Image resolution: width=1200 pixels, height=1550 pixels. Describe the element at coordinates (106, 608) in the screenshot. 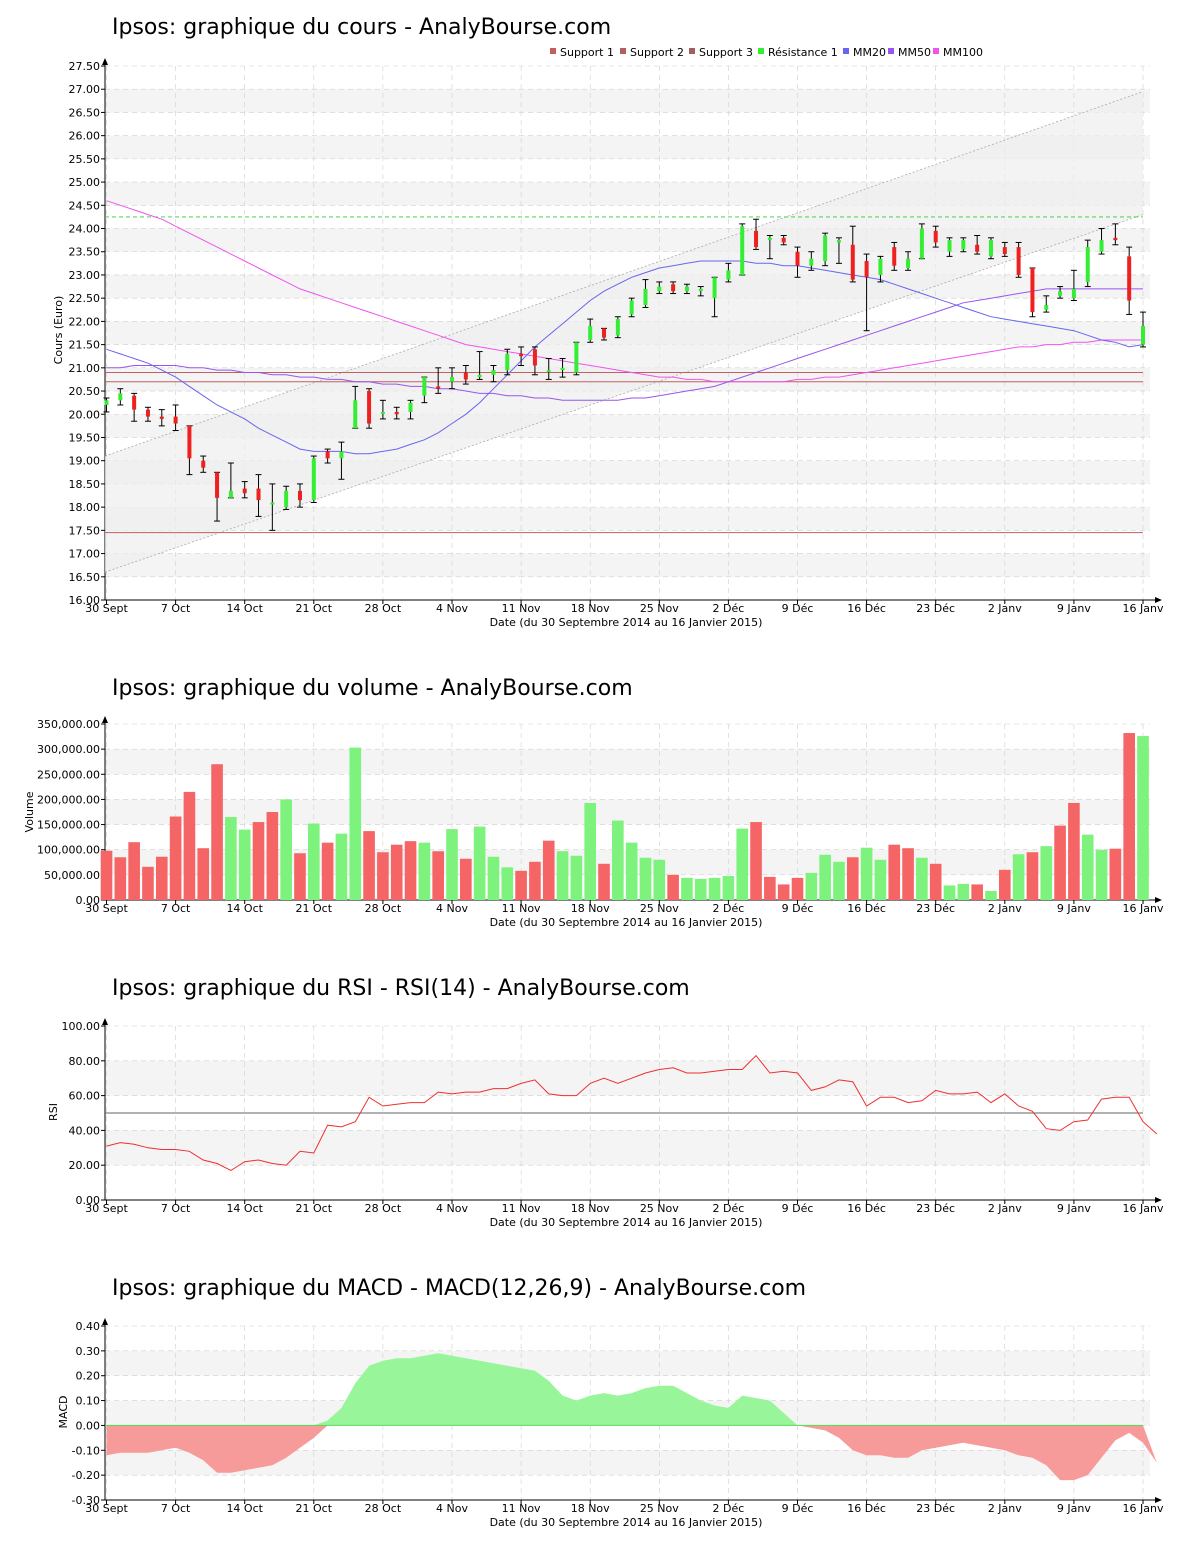

I see `price-x-tick-label: 30 Sept` at that location.